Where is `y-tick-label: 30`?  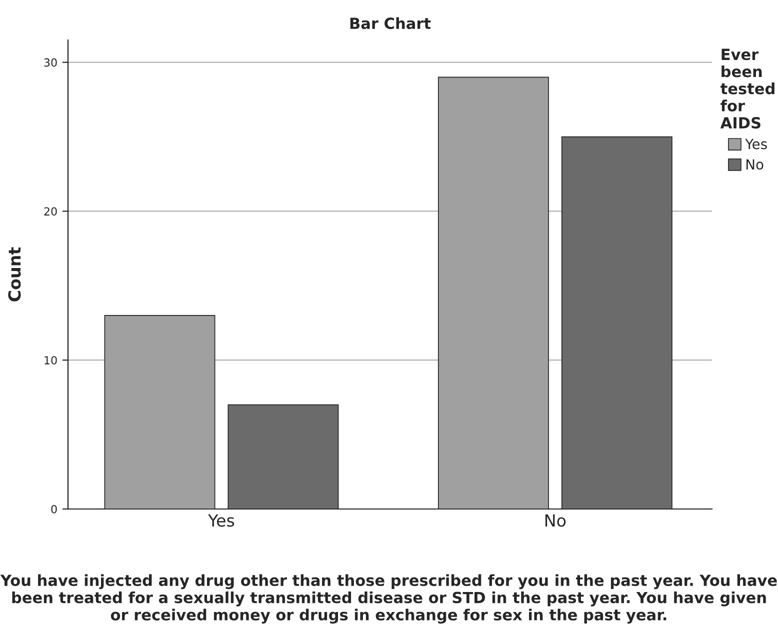 y-tick-label: 30 is located at coordinates (50, 62).